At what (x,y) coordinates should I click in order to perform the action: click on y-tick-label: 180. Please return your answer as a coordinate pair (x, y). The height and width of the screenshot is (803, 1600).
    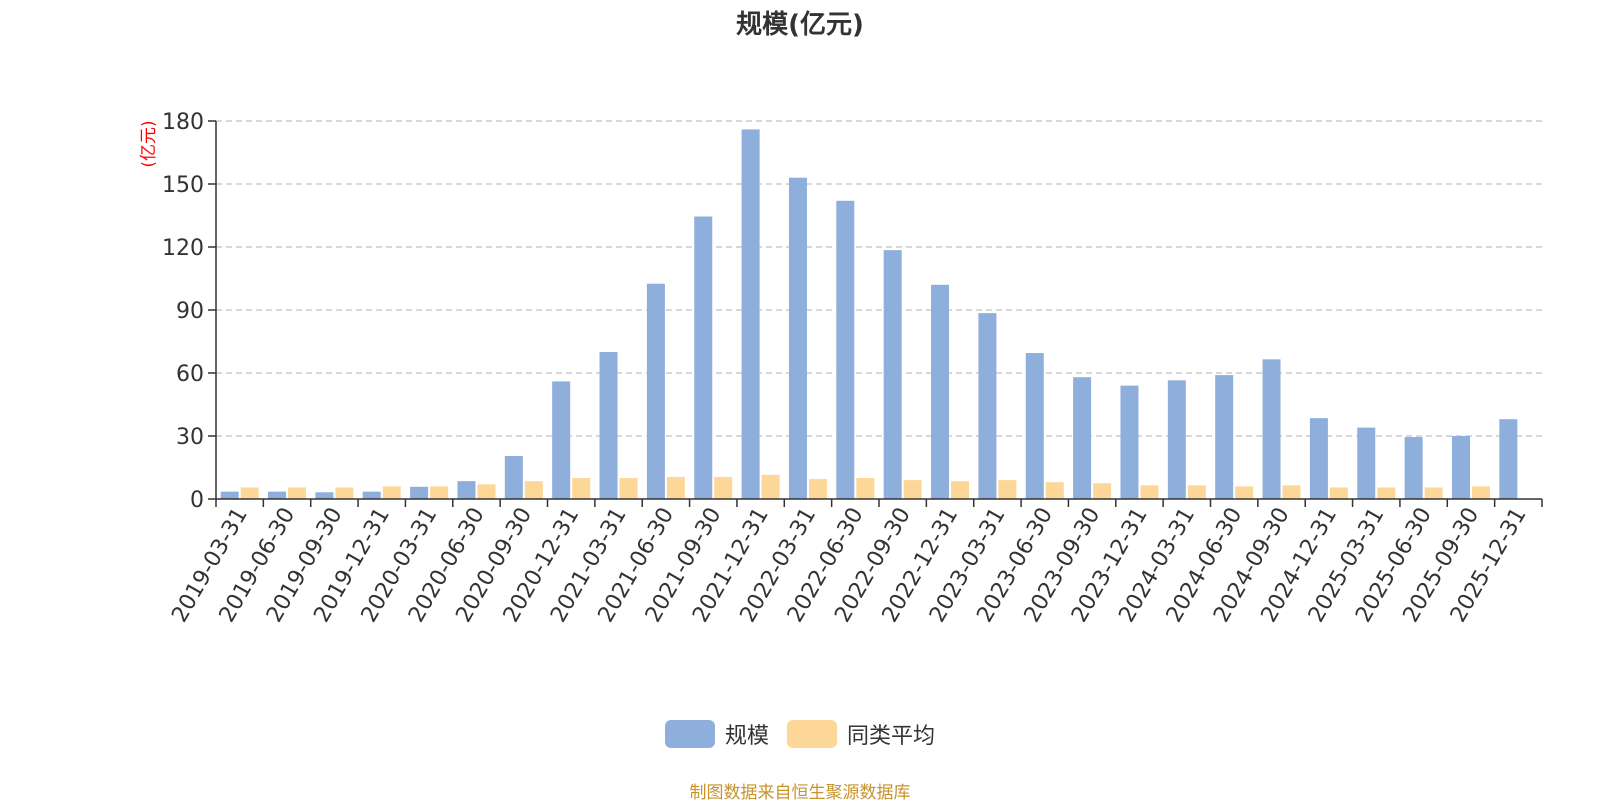
    Looking at the image, I should click on (183, 122).